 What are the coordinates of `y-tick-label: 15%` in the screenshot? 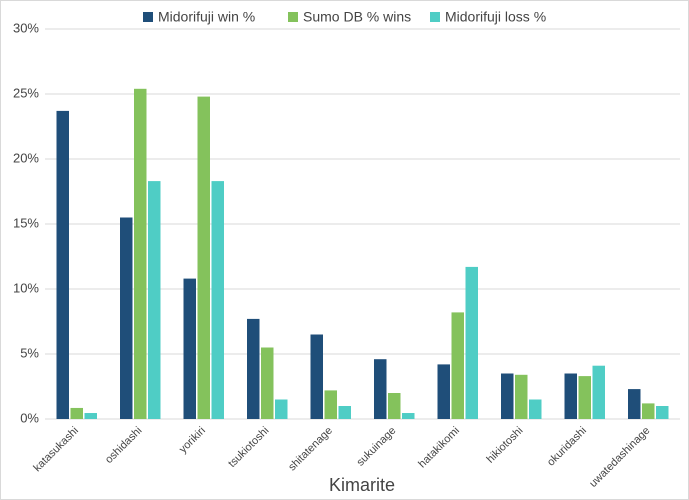 It's located at (26, 222).